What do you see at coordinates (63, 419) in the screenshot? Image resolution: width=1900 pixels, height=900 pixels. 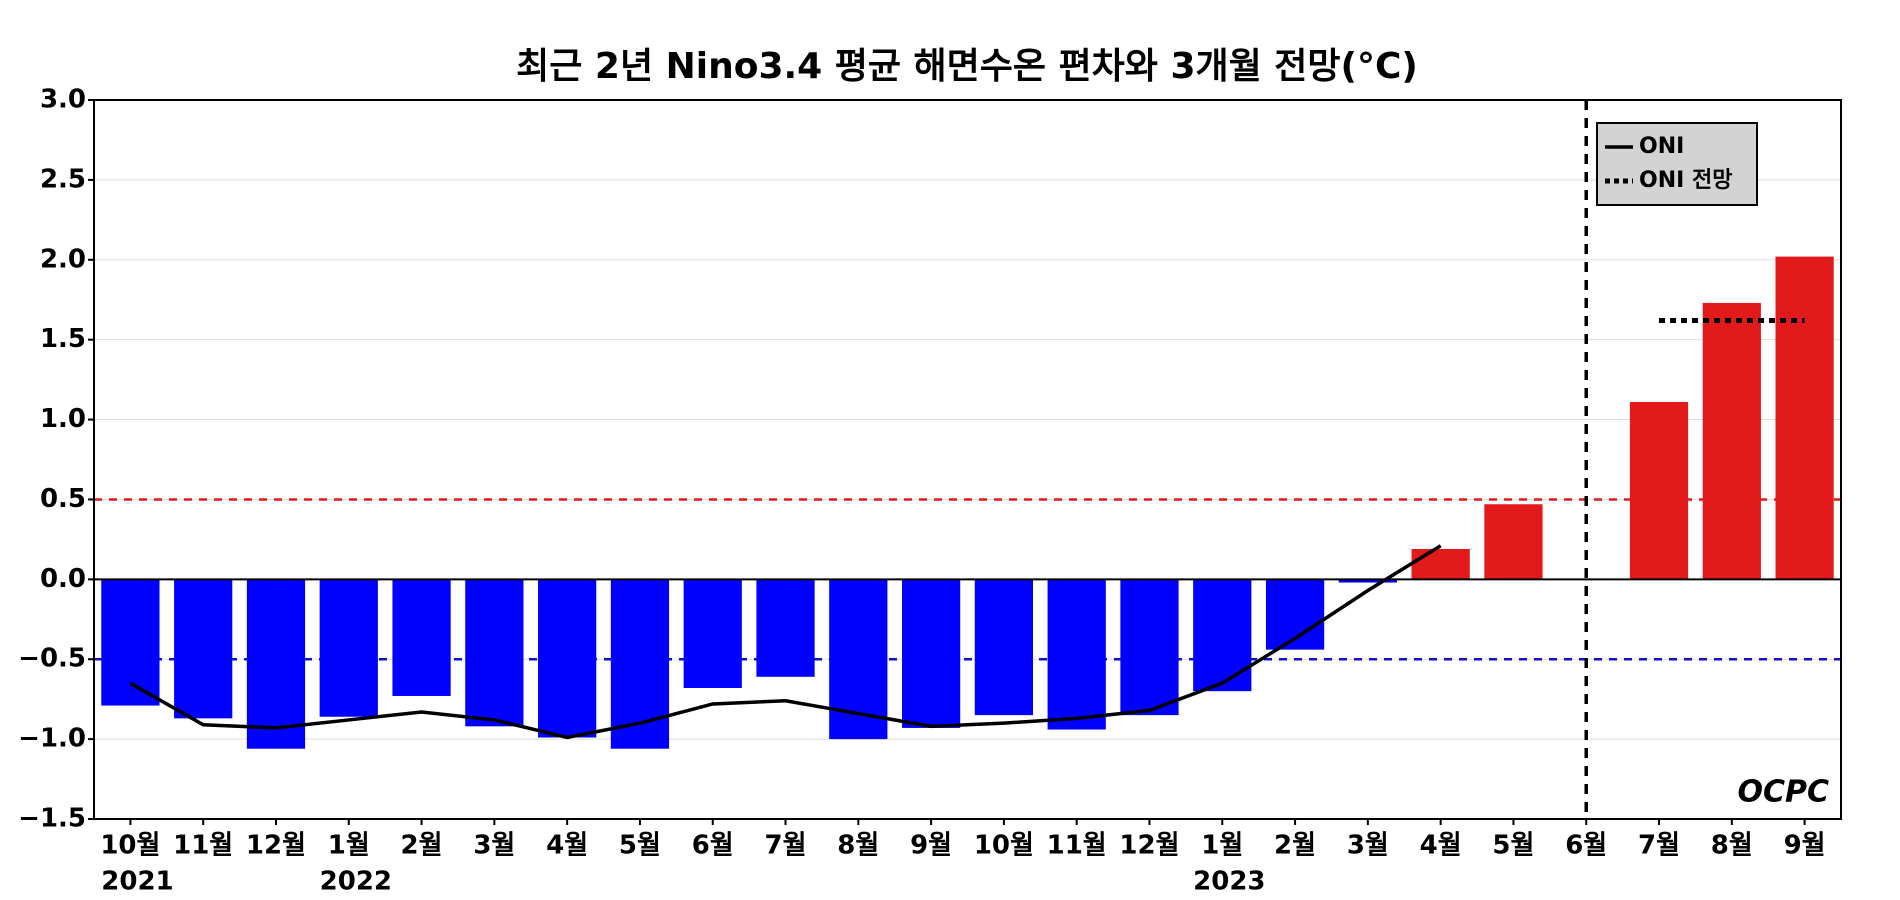 I see `y-tick-label: 1.0` at bounding box center [63, 419].